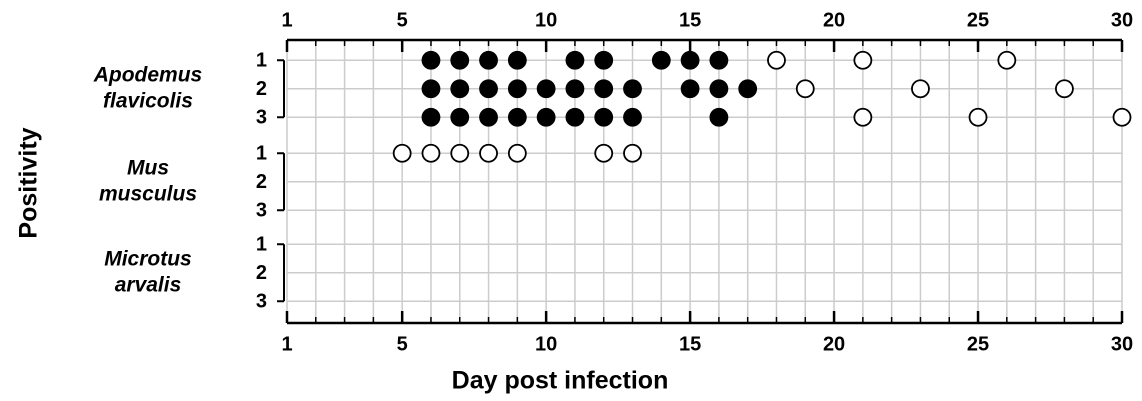  I want to click on panel-label: flavicolis, so click(148, 100).